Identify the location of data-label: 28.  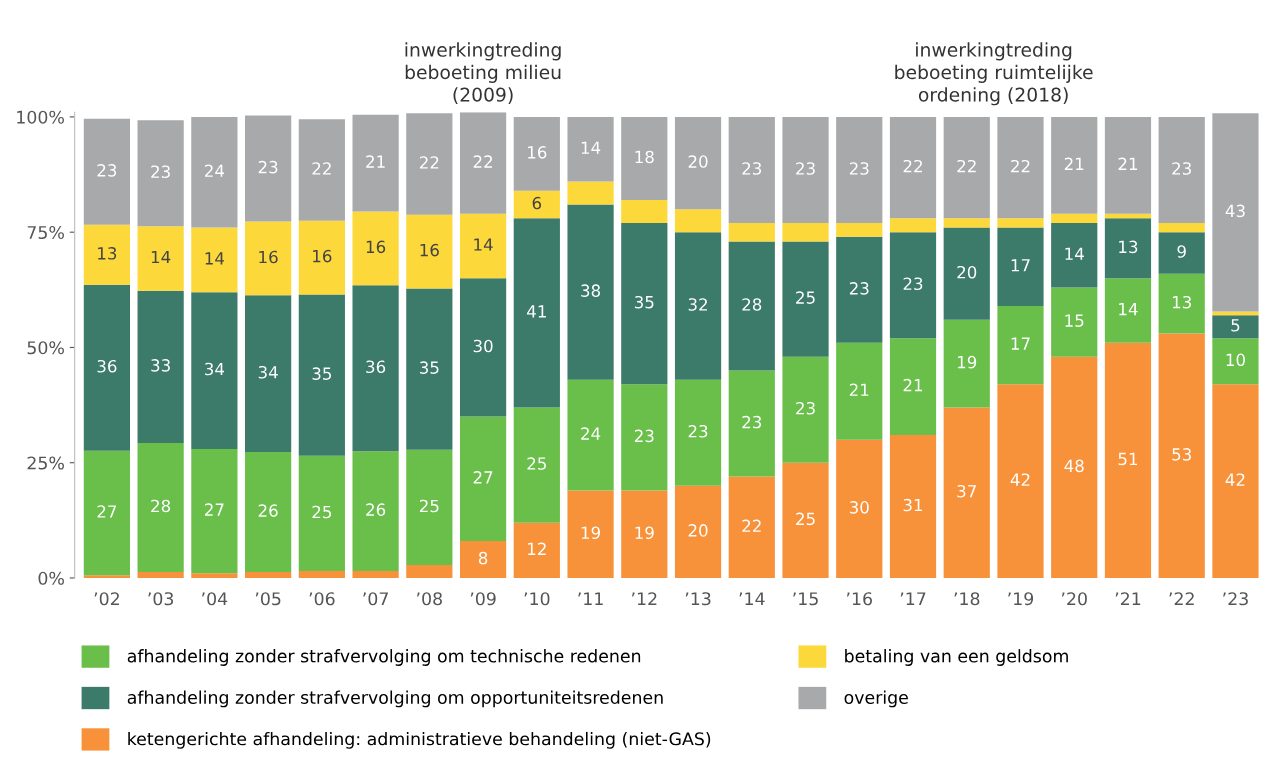
(752, 304).